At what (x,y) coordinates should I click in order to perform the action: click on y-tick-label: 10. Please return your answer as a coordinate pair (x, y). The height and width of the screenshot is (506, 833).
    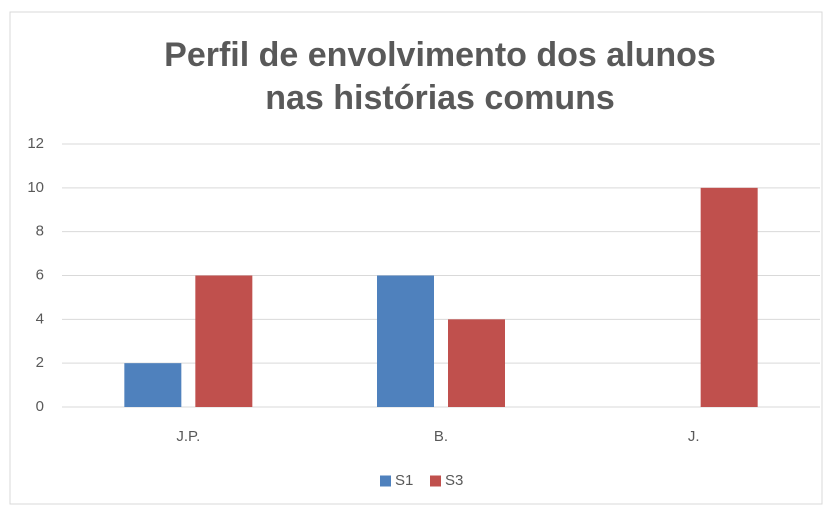
    Looking at the image, I should click on (35, 187).